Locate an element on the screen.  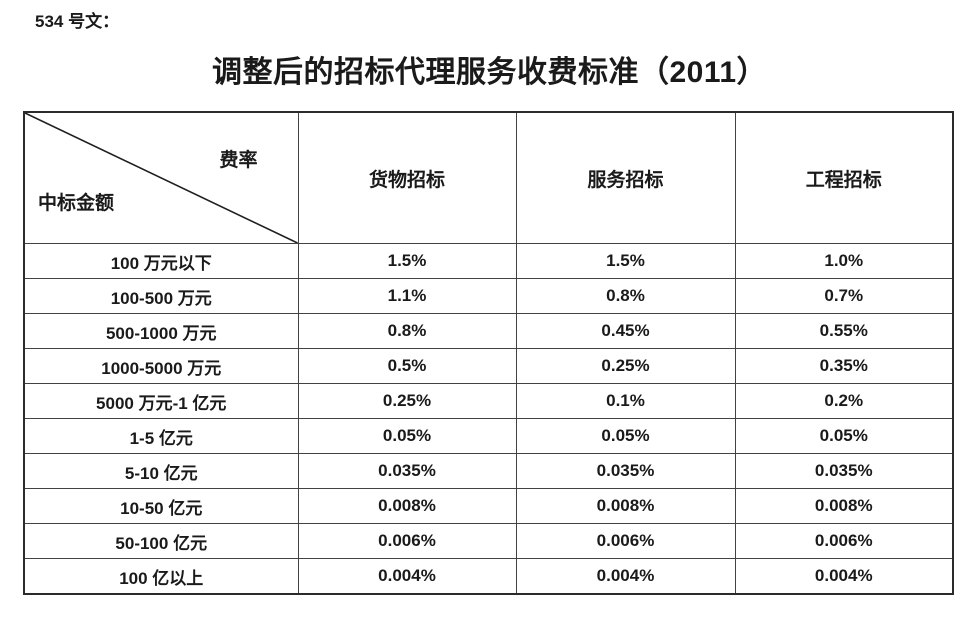
rate-cell: 0.45% is located at coordinates (625, 331).